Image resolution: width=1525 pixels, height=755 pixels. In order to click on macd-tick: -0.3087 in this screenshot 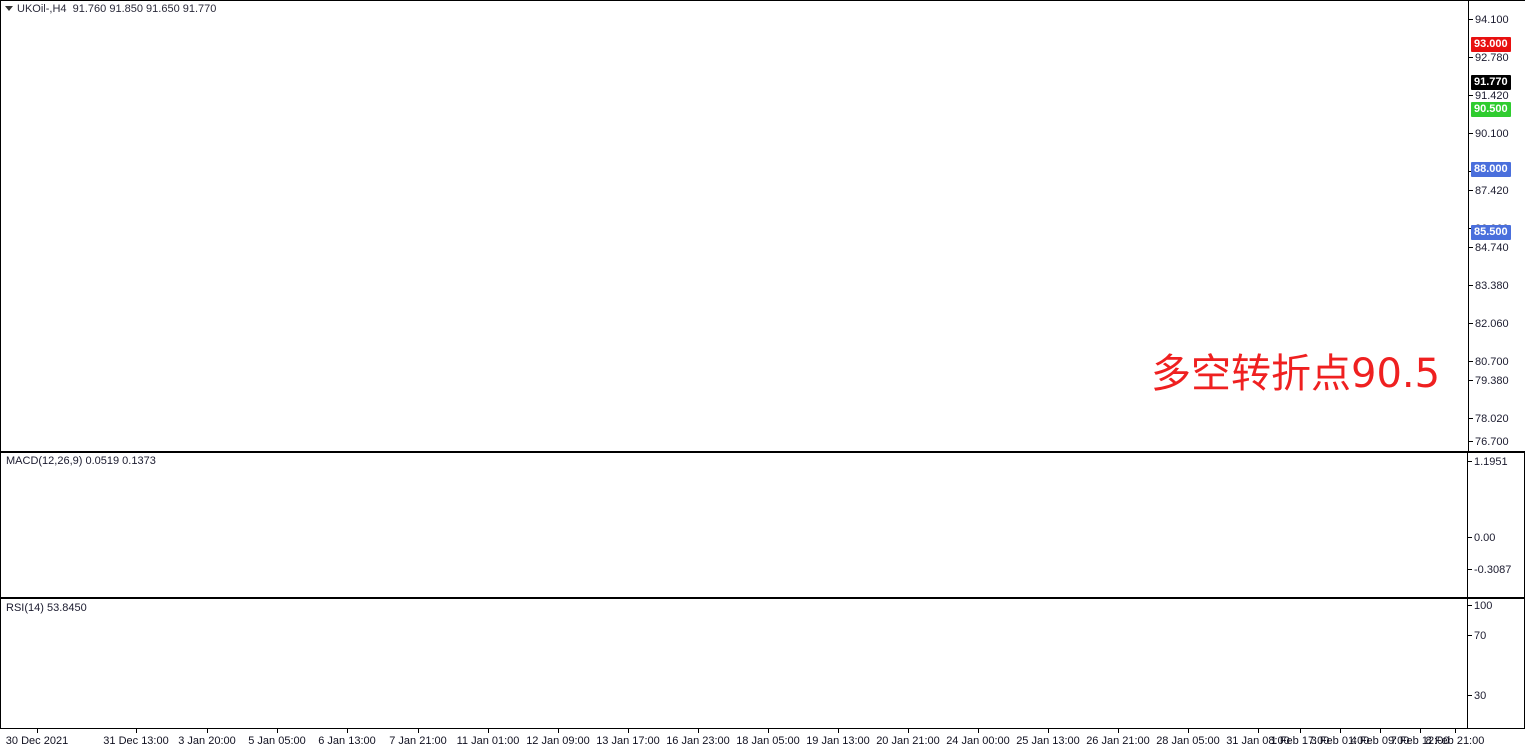, I will do `click(1489, 570)`.